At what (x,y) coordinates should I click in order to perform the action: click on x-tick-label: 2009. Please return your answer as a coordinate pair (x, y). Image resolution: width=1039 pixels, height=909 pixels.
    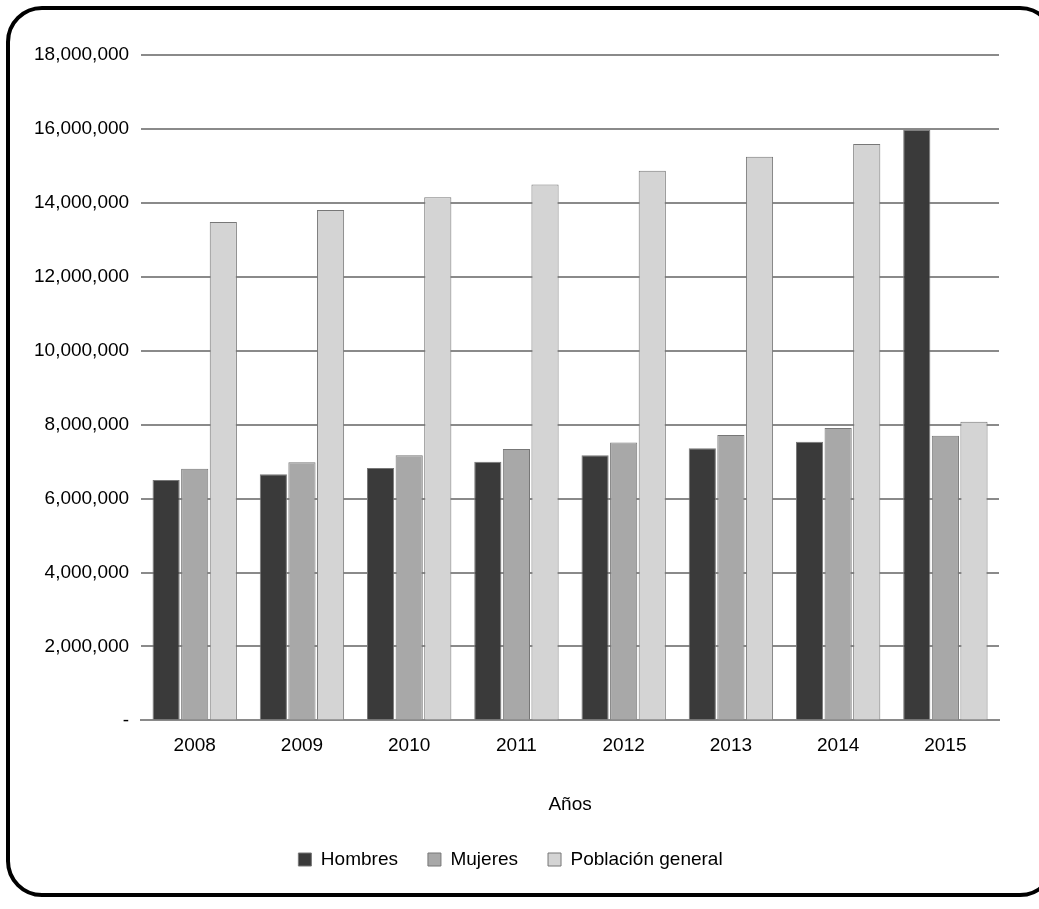
    Looking at the image, I should click on (302, 745).